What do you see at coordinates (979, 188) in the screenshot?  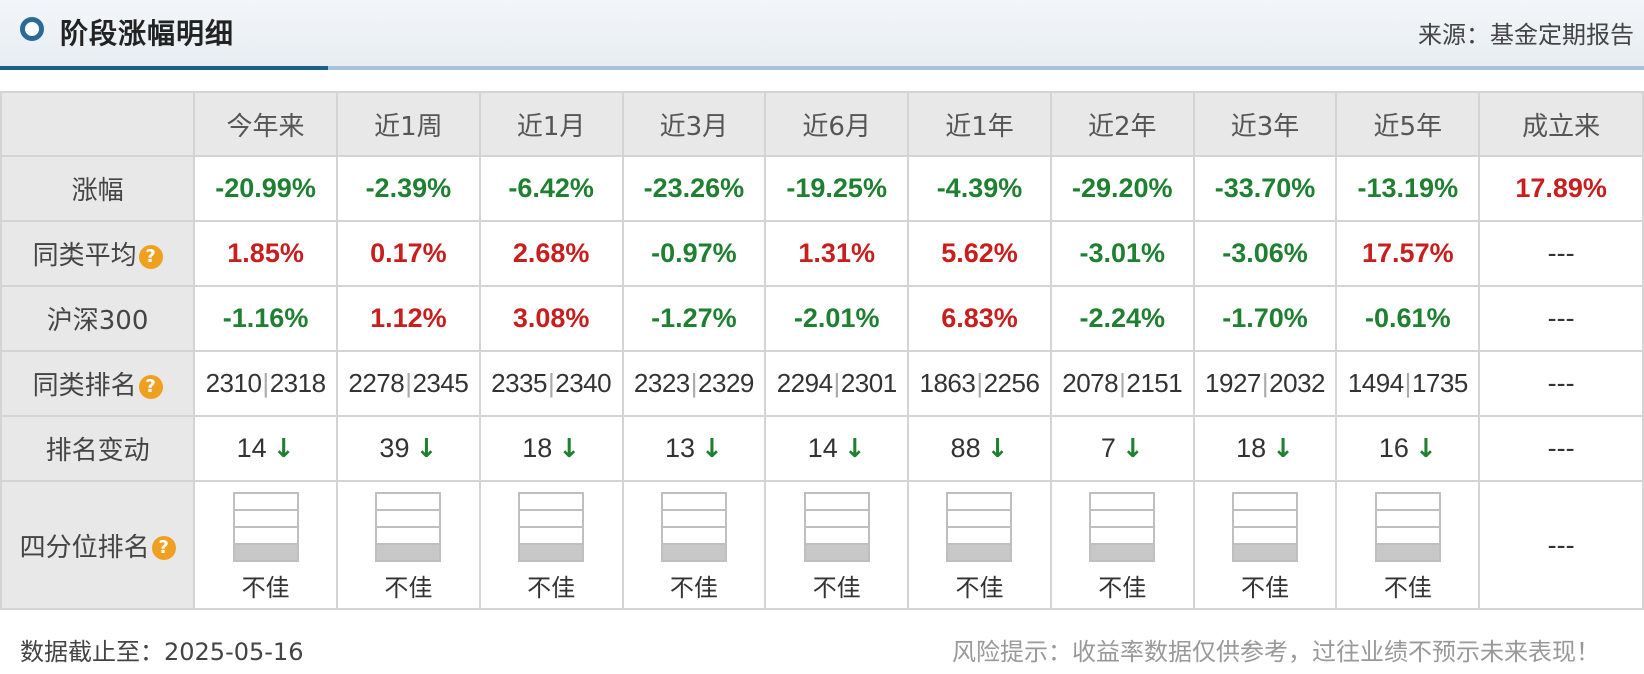 I see `table-cell: -4.39%` at bounding box center [979, 188].